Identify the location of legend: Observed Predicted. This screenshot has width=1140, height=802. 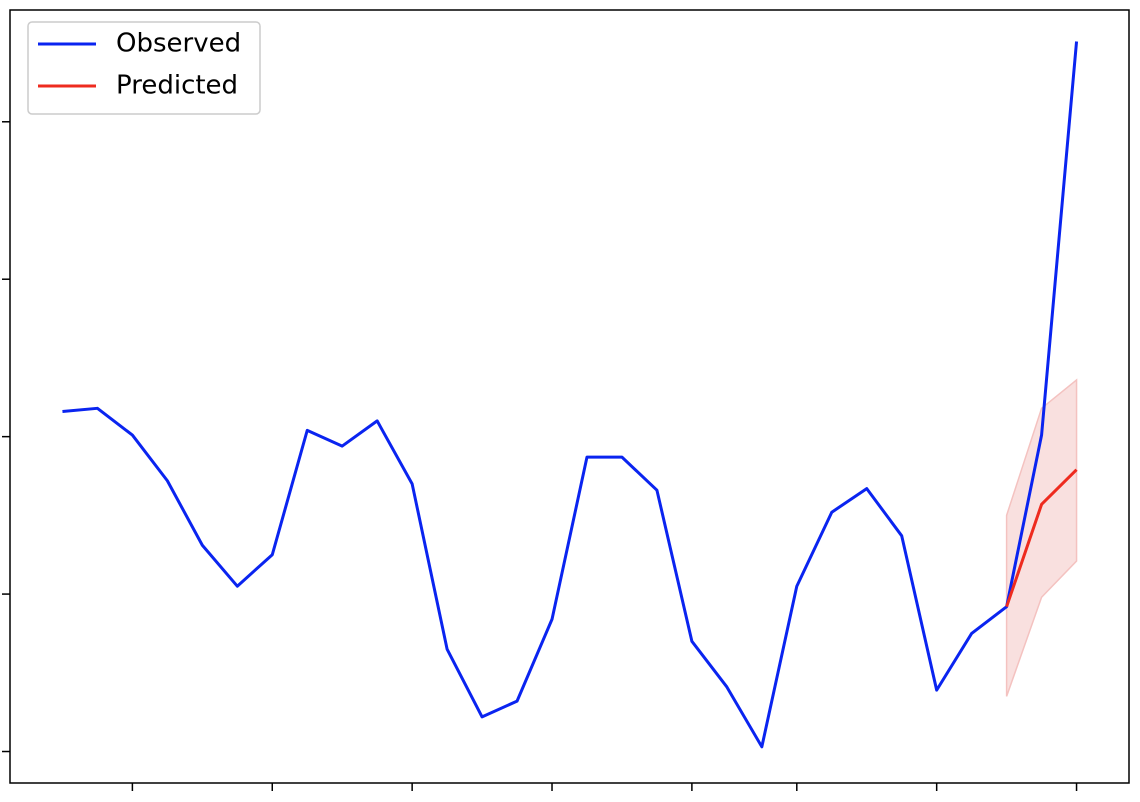
(144, 68).